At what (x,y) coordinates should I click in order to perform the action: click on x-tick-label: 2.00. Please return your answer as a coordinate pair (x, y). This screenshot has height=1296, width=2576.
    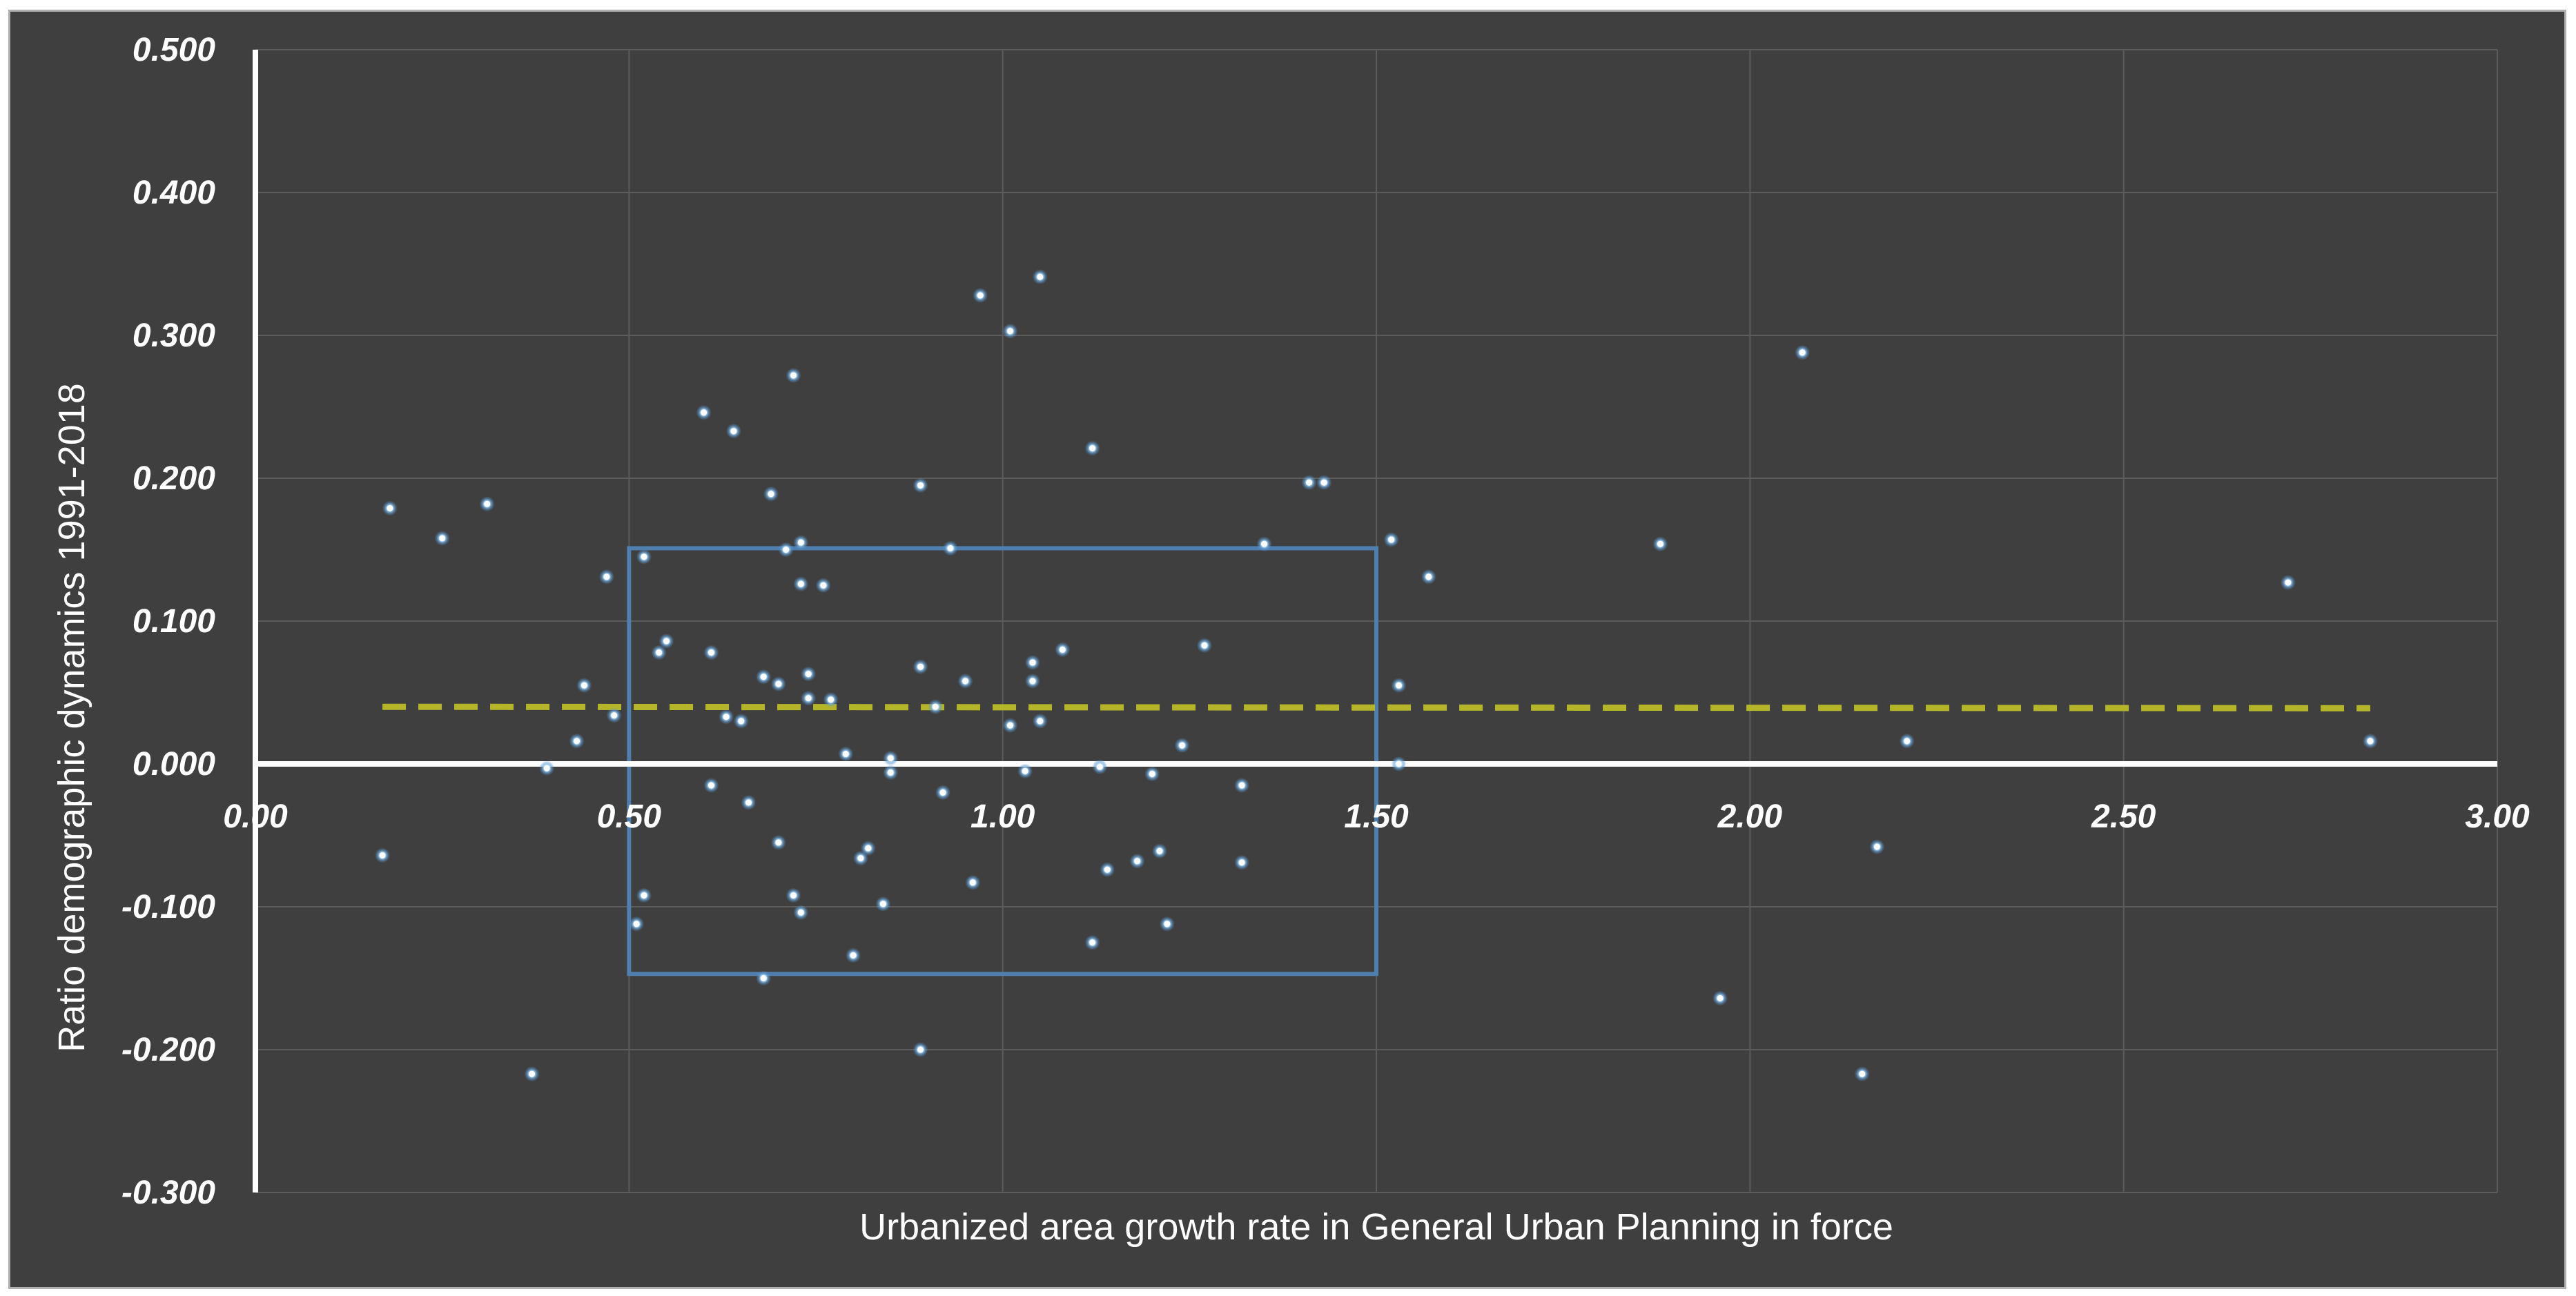
    Looking at the image, I should click on (1750, 816).